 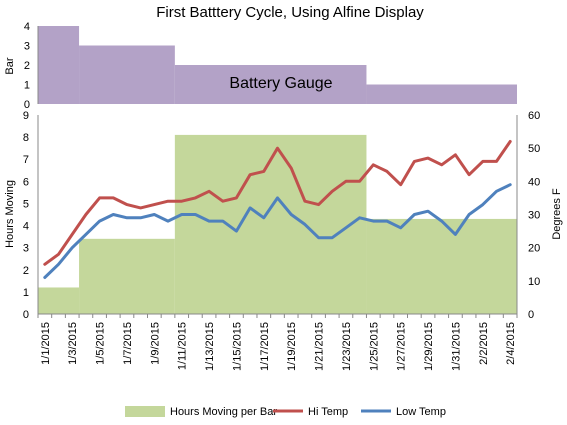 I want to click on x-tick-label: 1/17/2015, so click(x=265, y=346).